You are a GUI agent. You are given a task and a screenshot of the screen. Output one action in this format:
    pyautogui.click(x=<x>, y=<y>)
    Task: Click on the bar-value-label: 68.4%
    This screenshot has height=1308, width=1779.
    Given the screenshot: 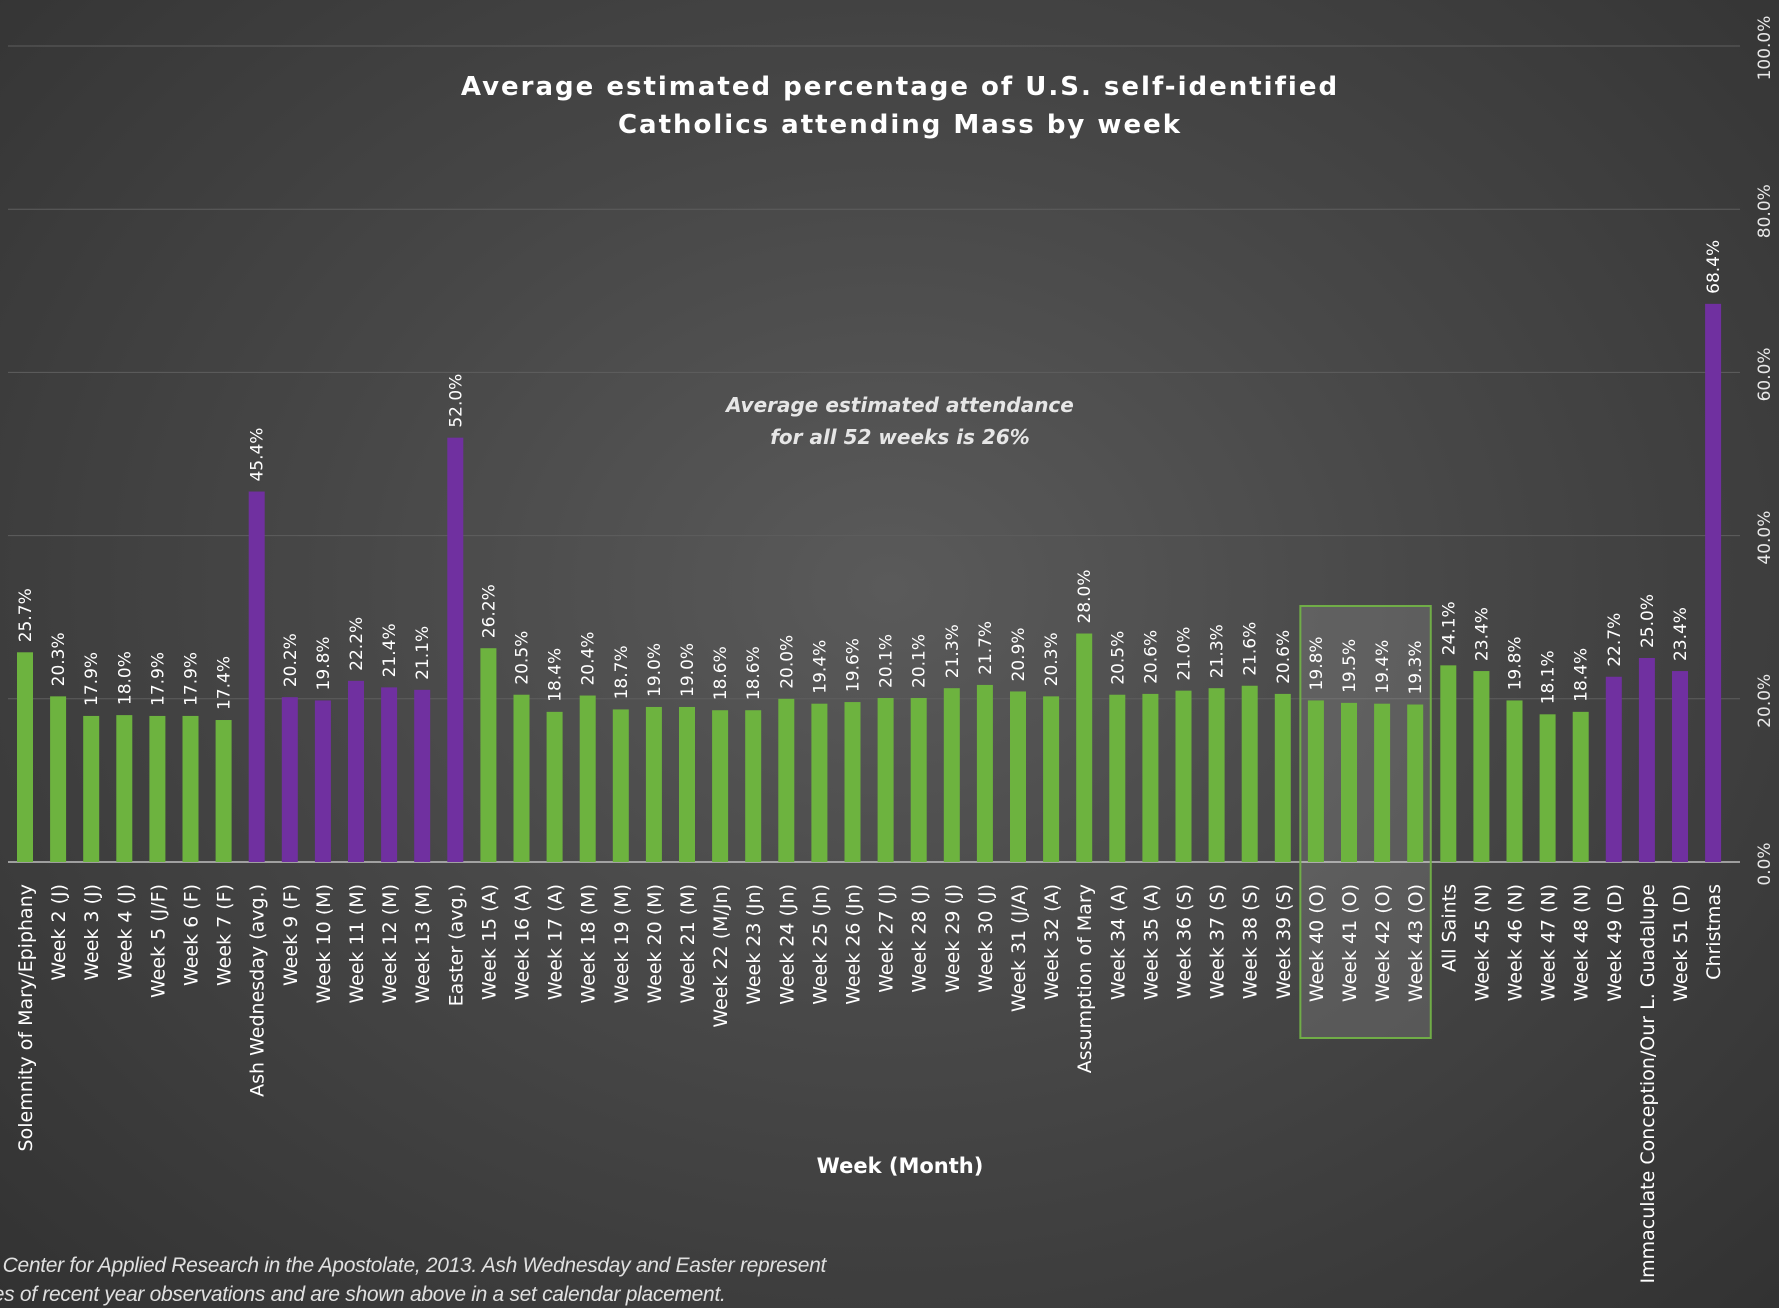 What is the action you would take?
    pyautogui.click(x=1714, y=267)
    